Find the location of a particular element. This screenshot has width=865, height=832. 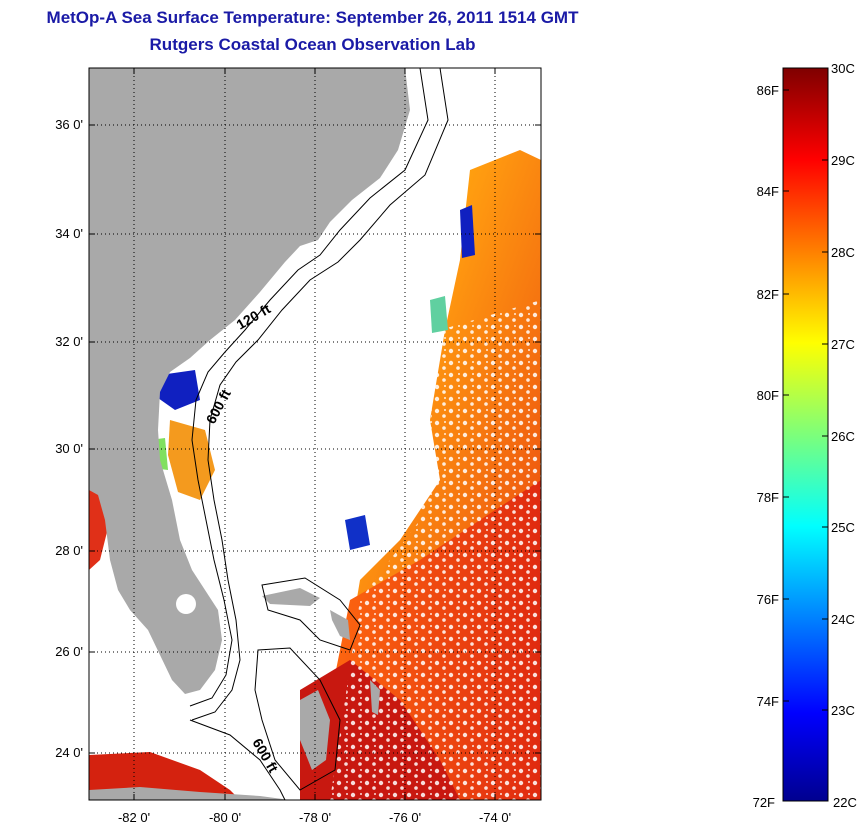

sst-nearshore-orange is located at coordinates (191, 460).